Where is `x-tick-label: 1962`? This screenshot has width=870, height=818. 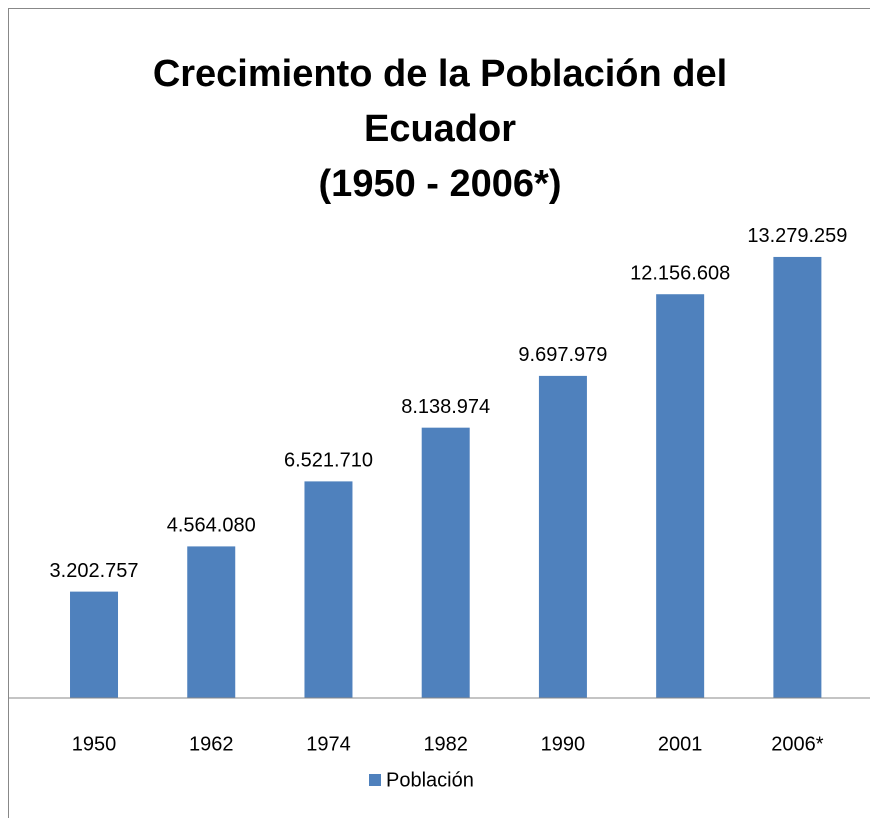 x-tick-label: 1962 is located at coordinates (211, 744).